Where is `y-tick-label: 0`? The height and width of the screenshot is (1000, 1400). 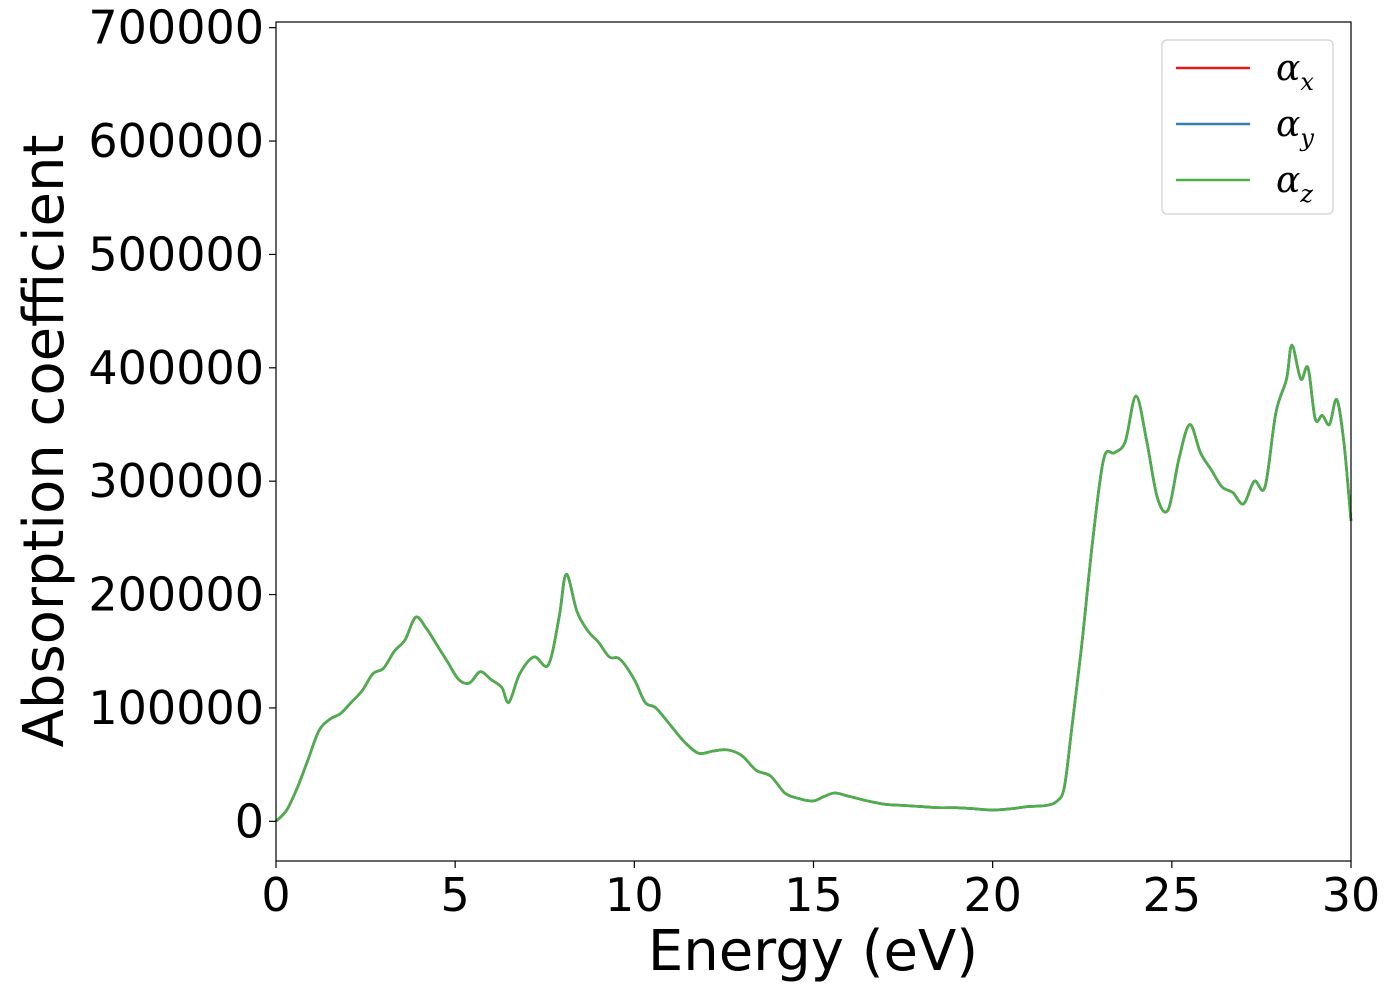
y-tick-label: 0 is located at coordinates (249, 821).